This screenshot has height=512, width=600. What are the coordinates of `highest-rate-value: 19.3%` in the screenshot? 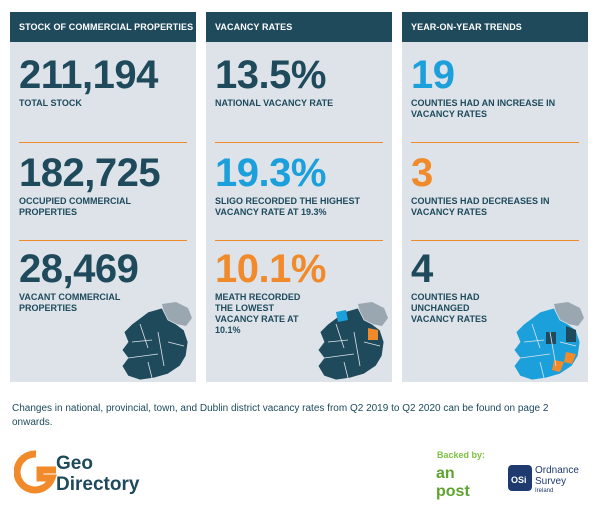 It's located at (270, 173).